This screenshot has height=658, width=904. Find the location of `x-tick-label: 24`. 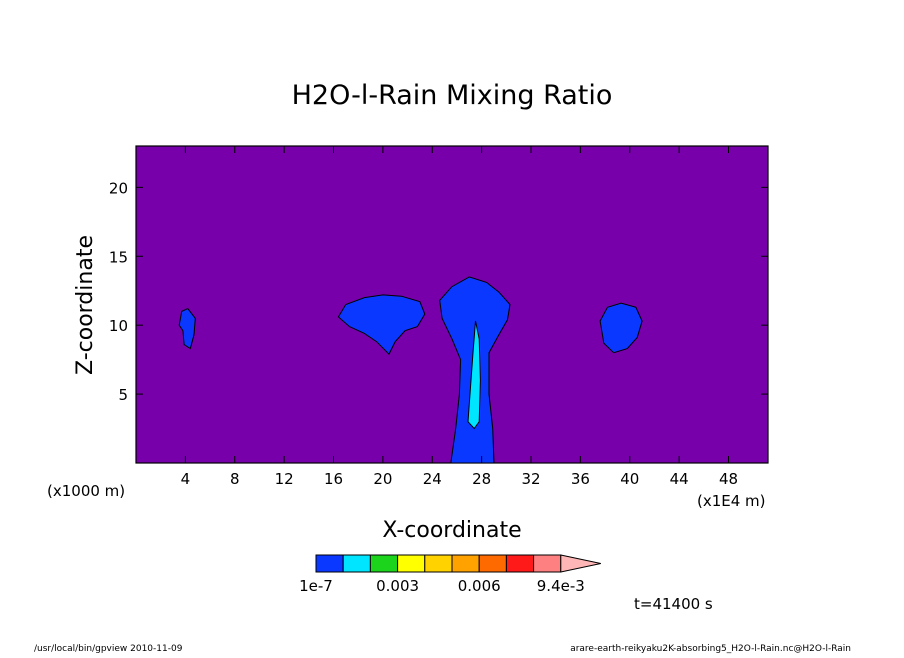

x-tick-label: 24 is located at coordinates (432, 479).